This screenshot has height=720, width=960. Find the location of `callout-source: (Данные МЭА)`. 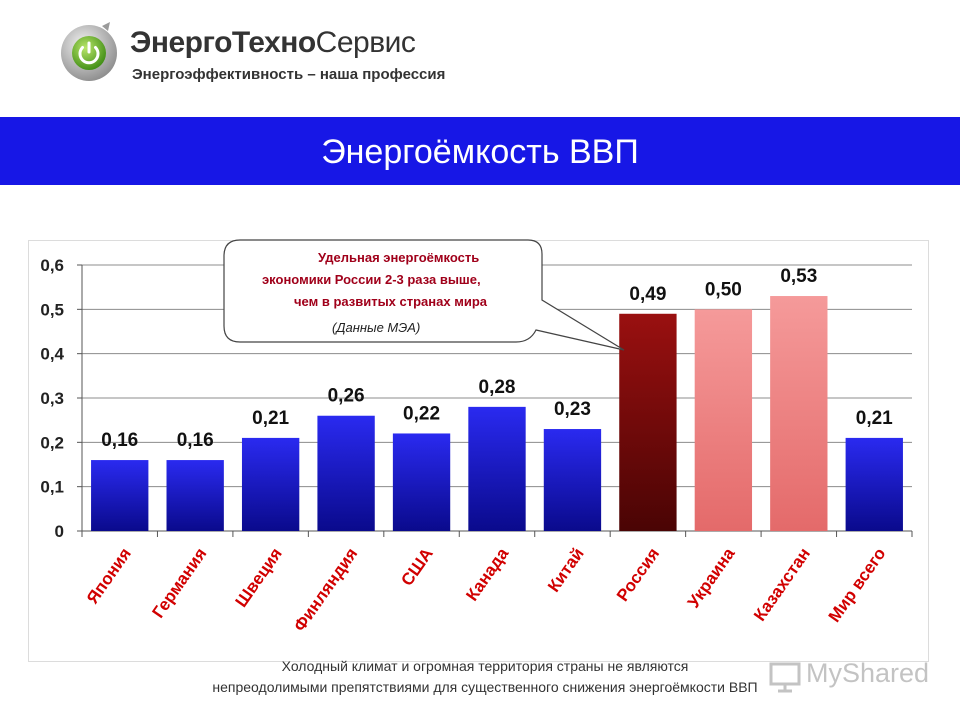

callout-source: (Данные МЭА) is located at coordinates (376, 327).